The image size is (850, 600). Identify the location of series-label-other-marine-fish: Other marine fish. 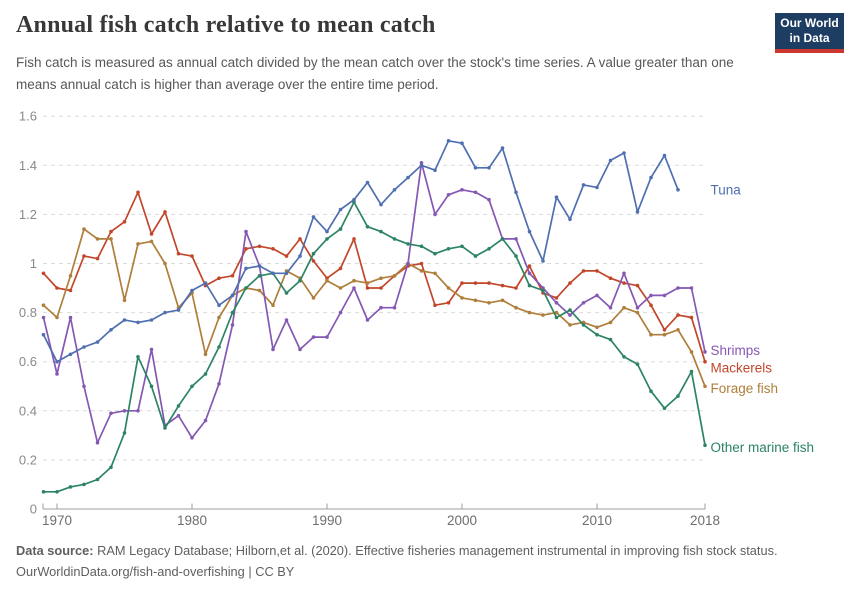
(763, 447).